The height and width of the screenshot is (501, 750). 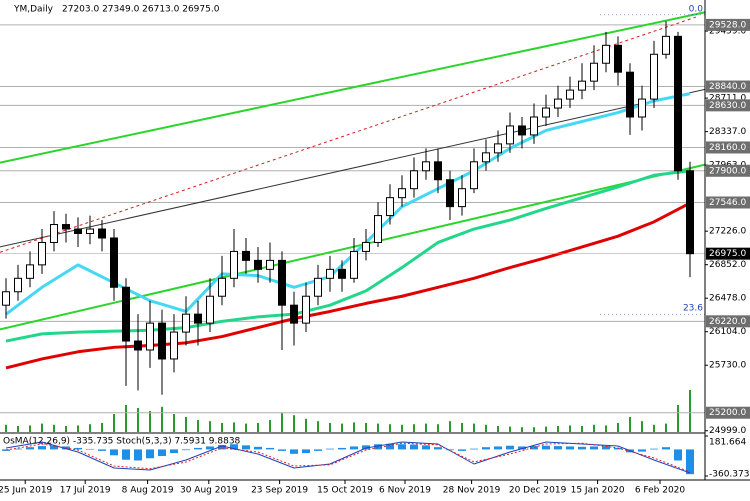 What do you see at coordinates (348, 457) in the screenshot?
I see `line-series` at bounding box center [348, 457].